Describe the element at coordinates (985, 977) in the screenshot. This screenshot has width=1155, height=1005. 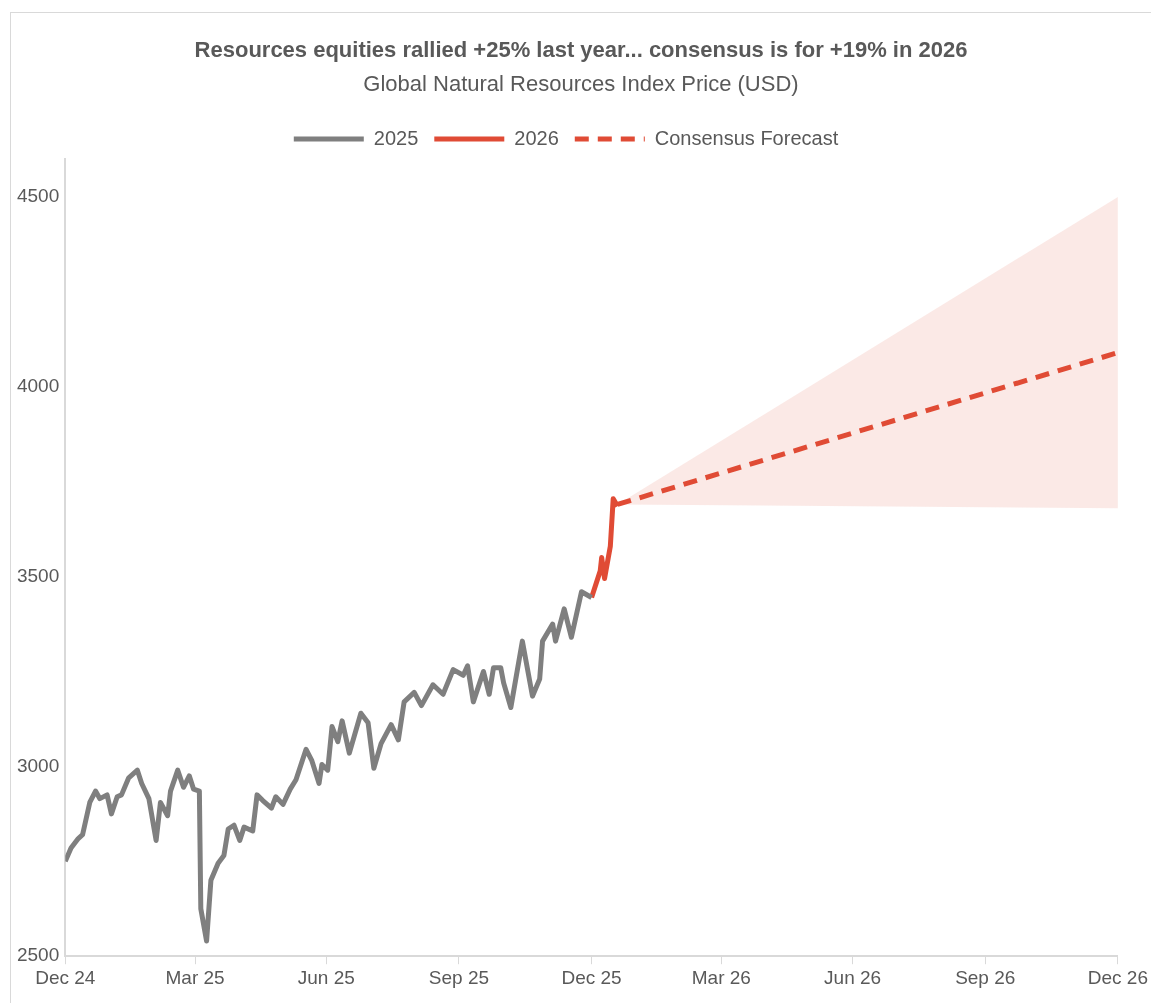
I see `x-tick-label: Sep 26` at that location.